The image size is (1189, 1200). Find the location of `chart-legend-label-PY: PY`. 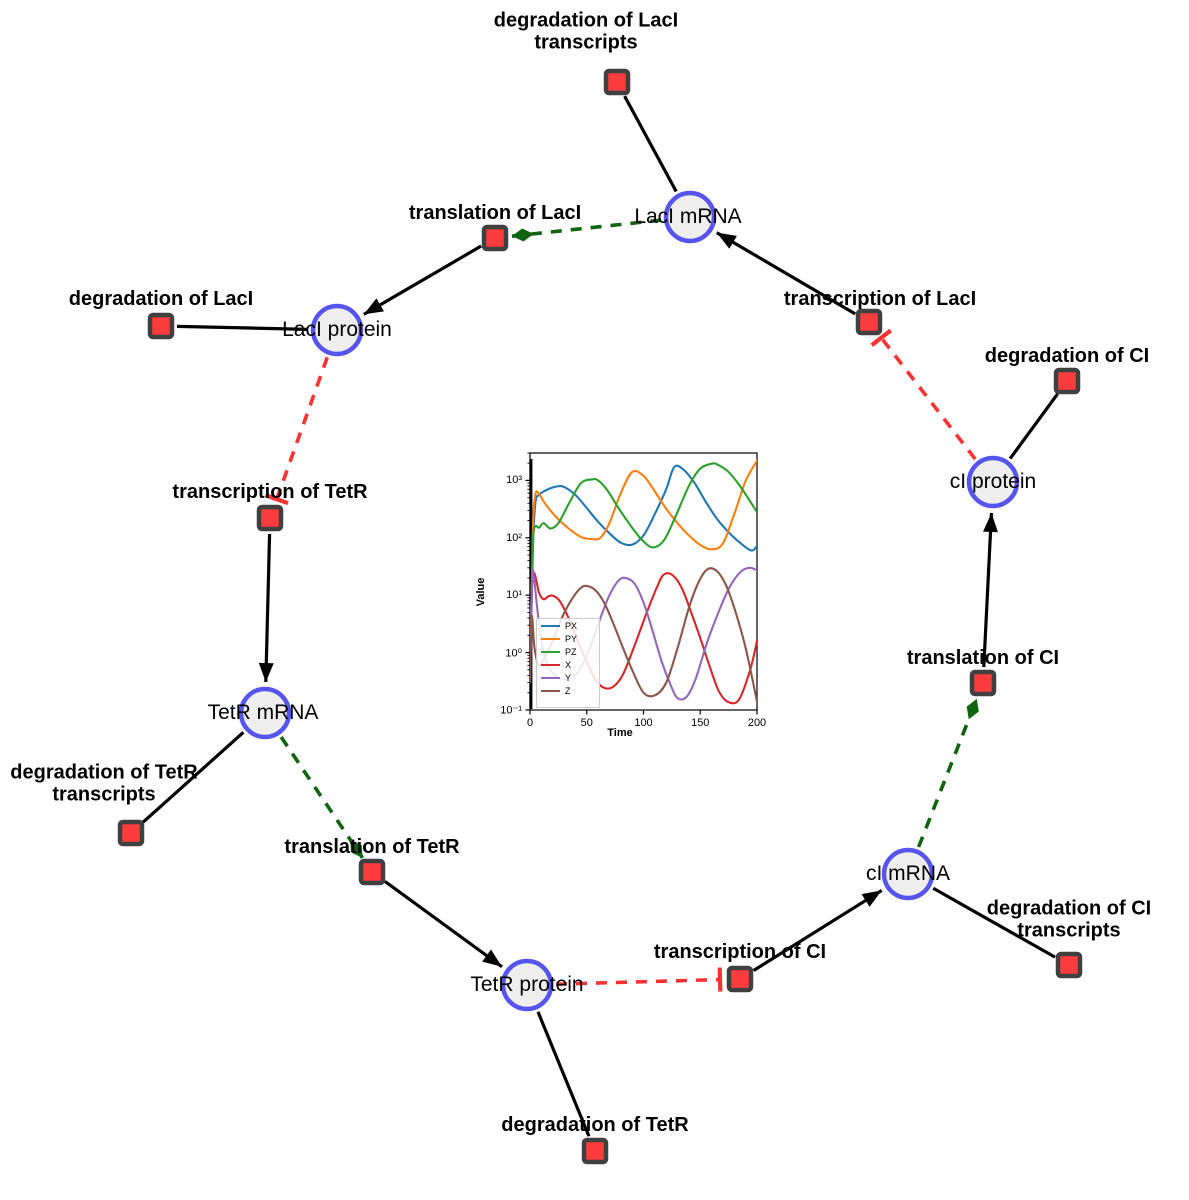

chart-legend-label-PY: PY is located at coordinates (571, 639).